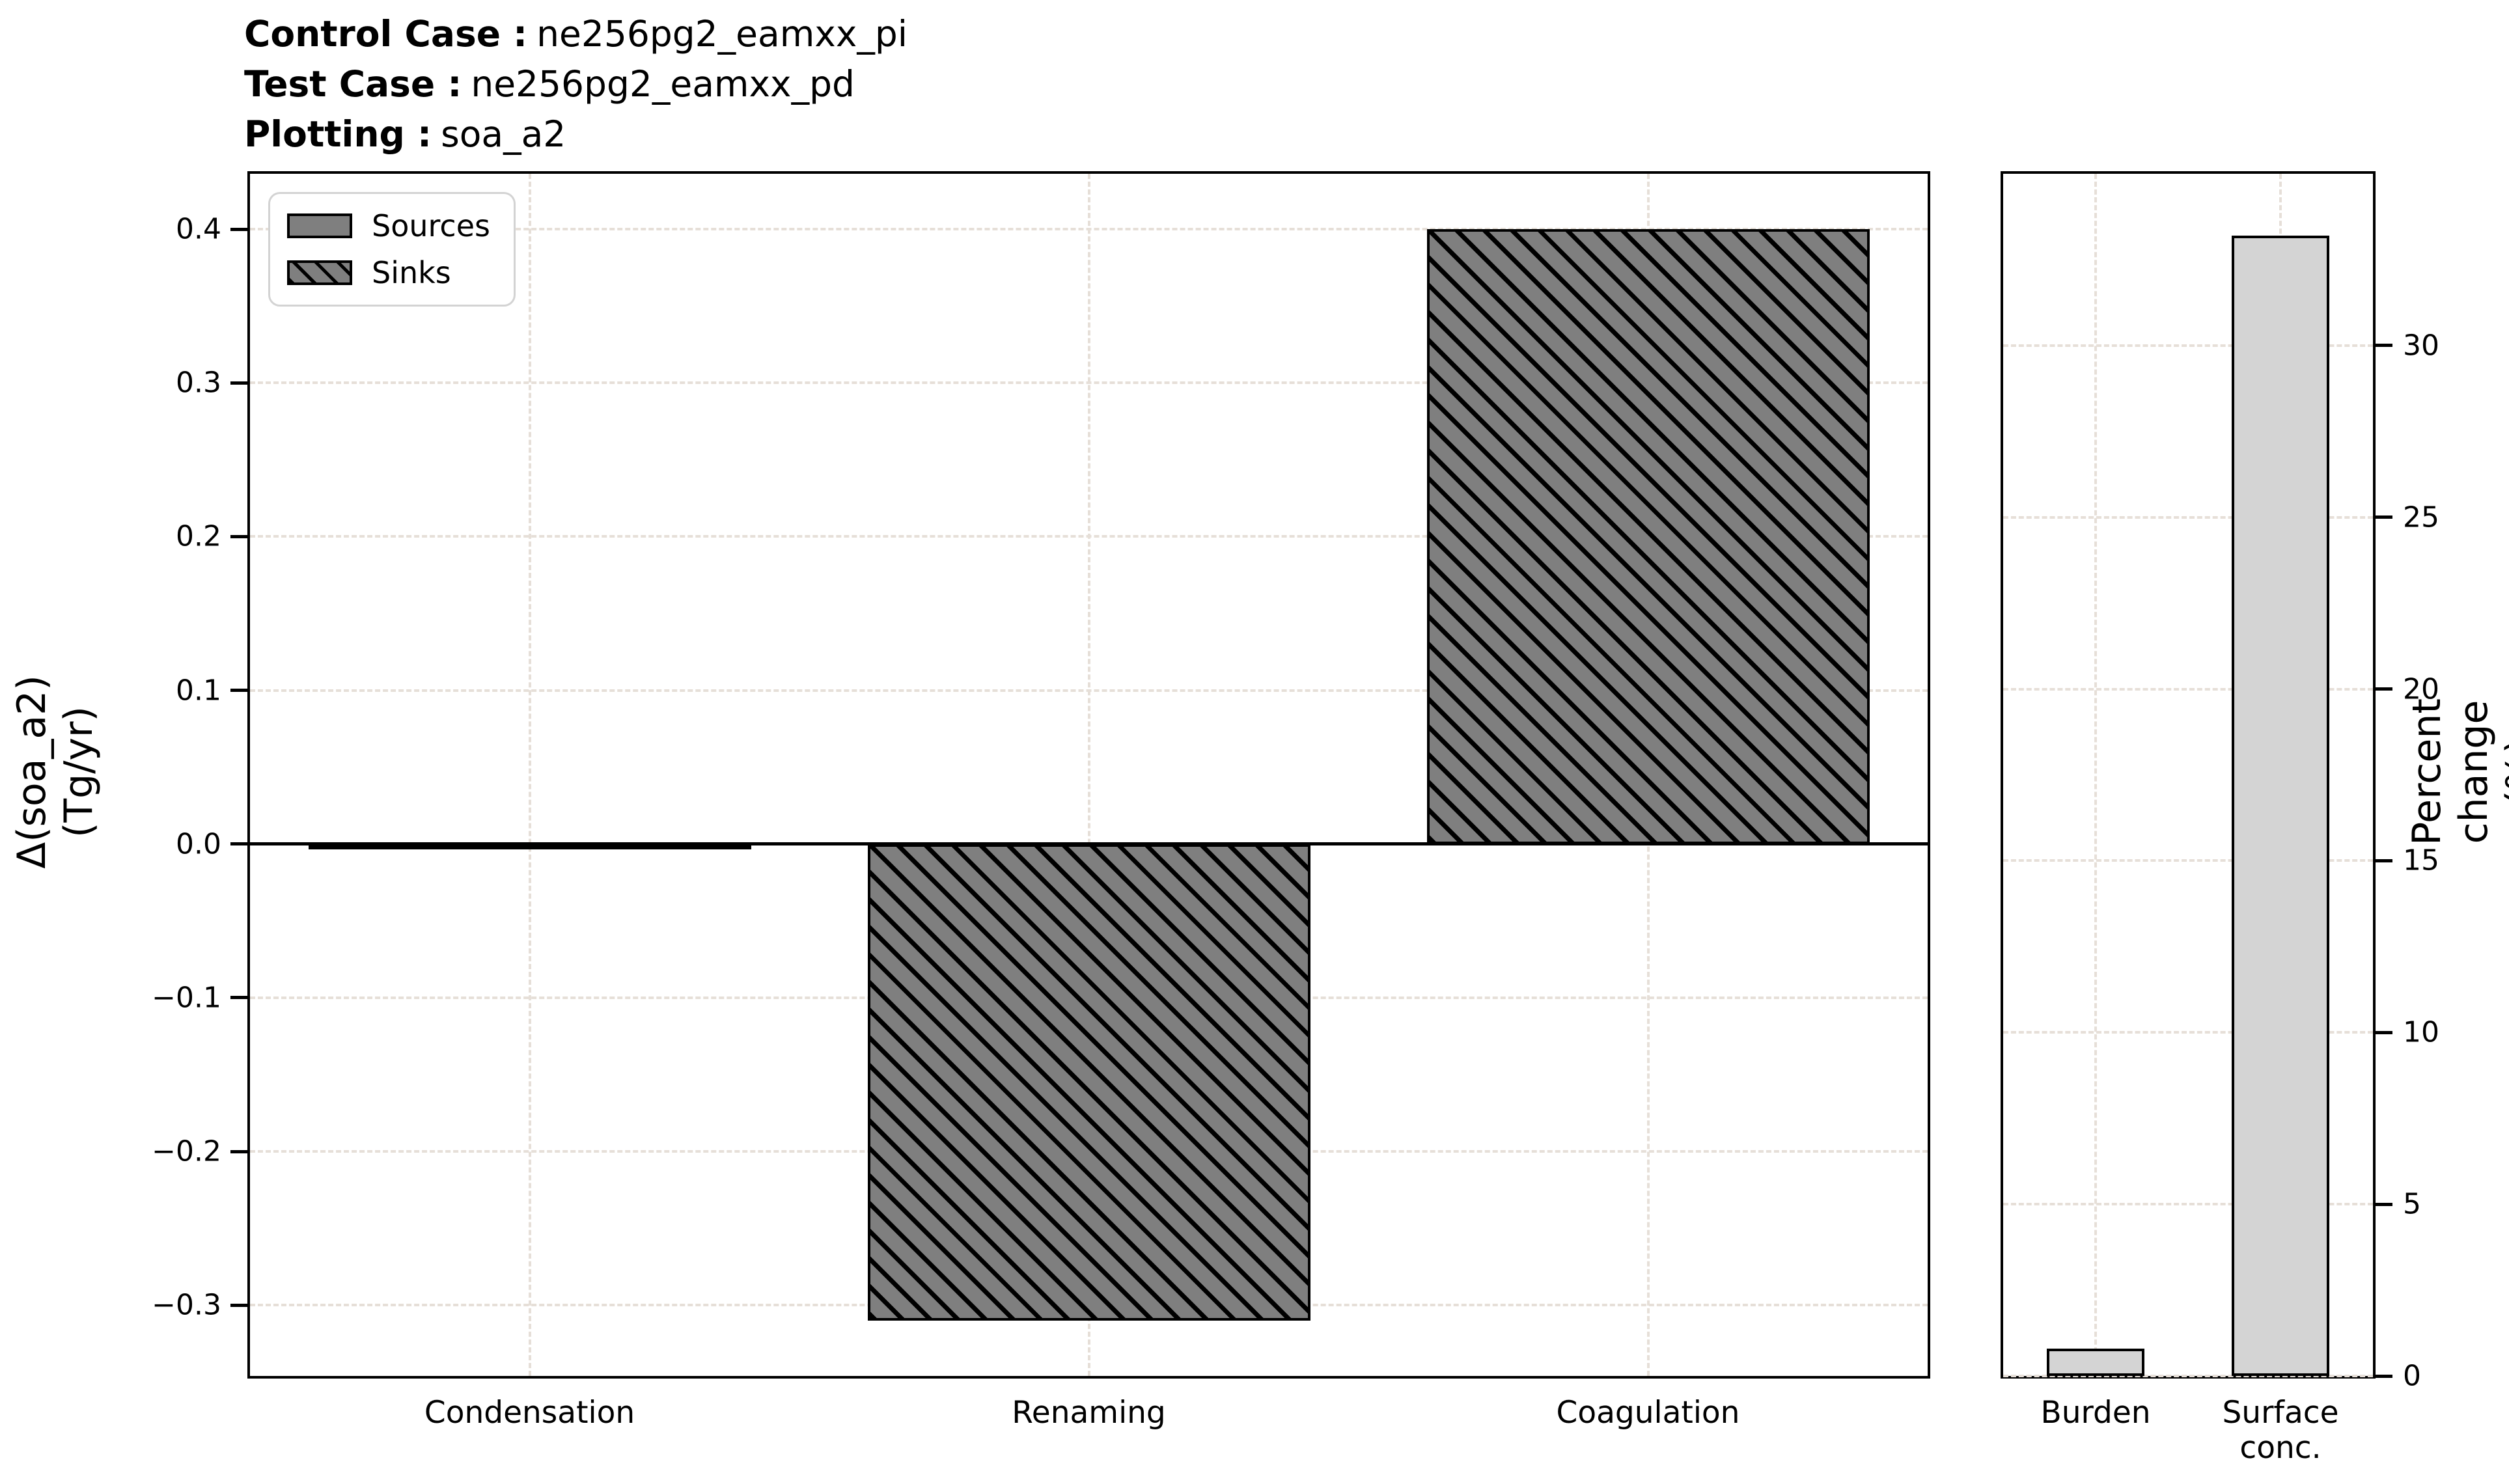 The width and height of the screenshot is (2509, 1484). I want to click on y-tick-label: 25, so click(2421, 517).